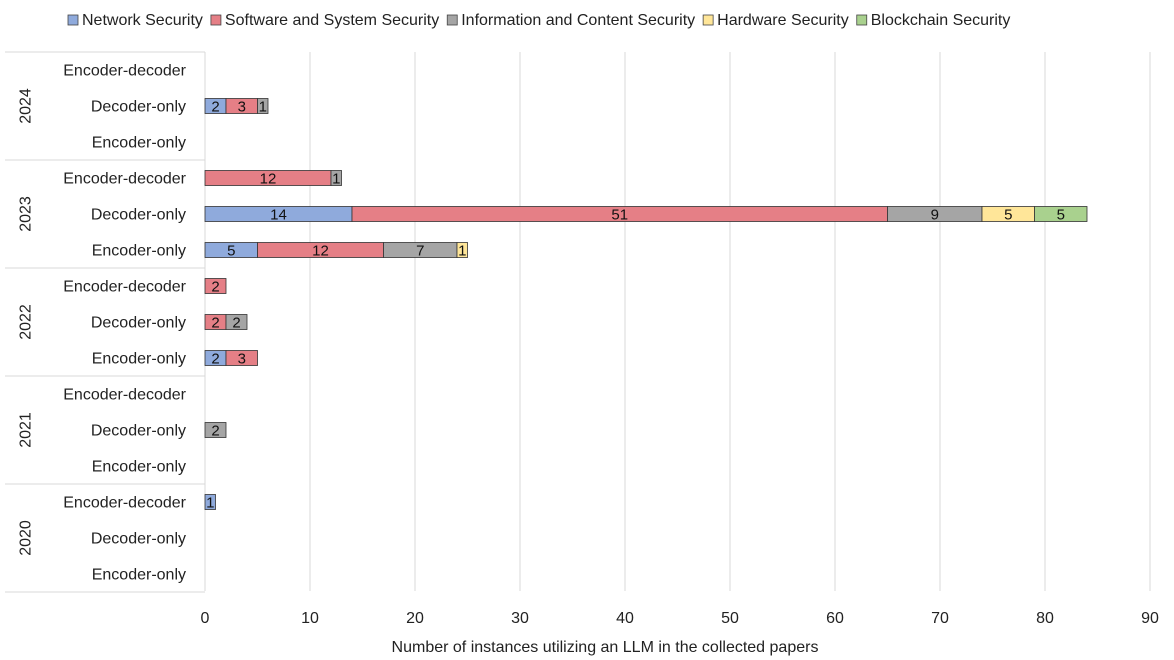  Describe the element at coordinates (835, 618) in the screenshot. I see `x-tick-60: 60` at that location.